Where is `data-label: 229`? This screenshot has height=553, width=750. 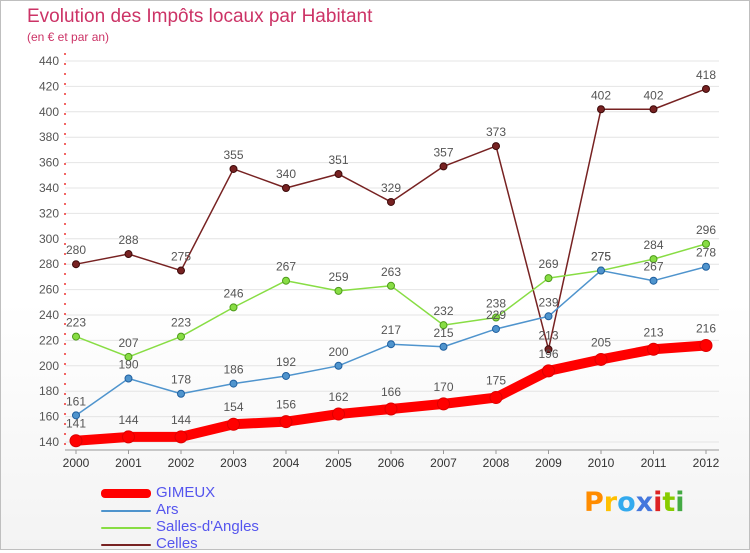
data-label: 229 is located at coordinates (496, 315).